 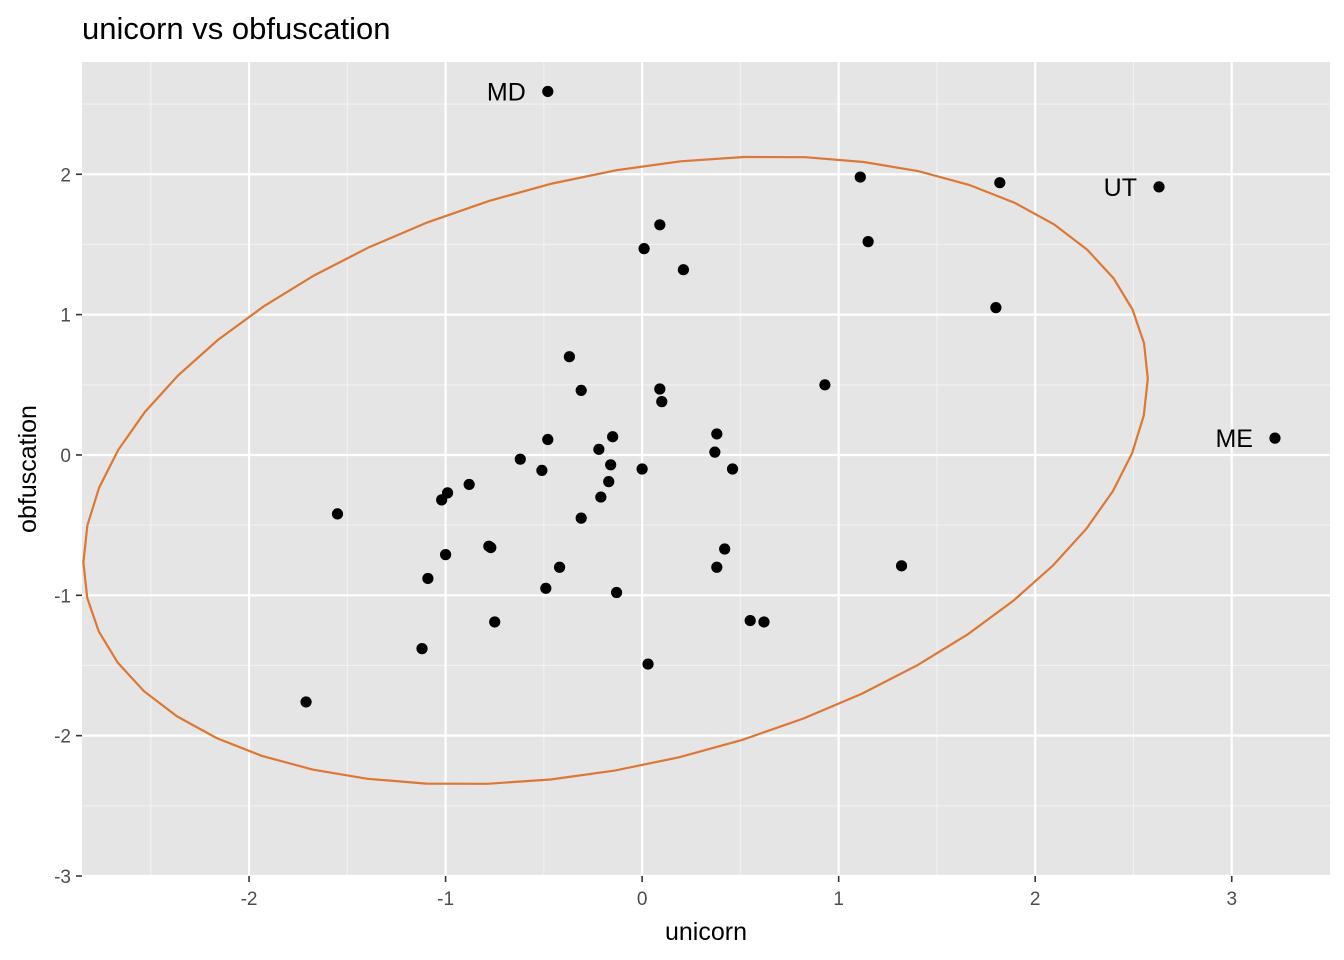 I want to click on y-tick-label: -3, so click(x=62, y=877).